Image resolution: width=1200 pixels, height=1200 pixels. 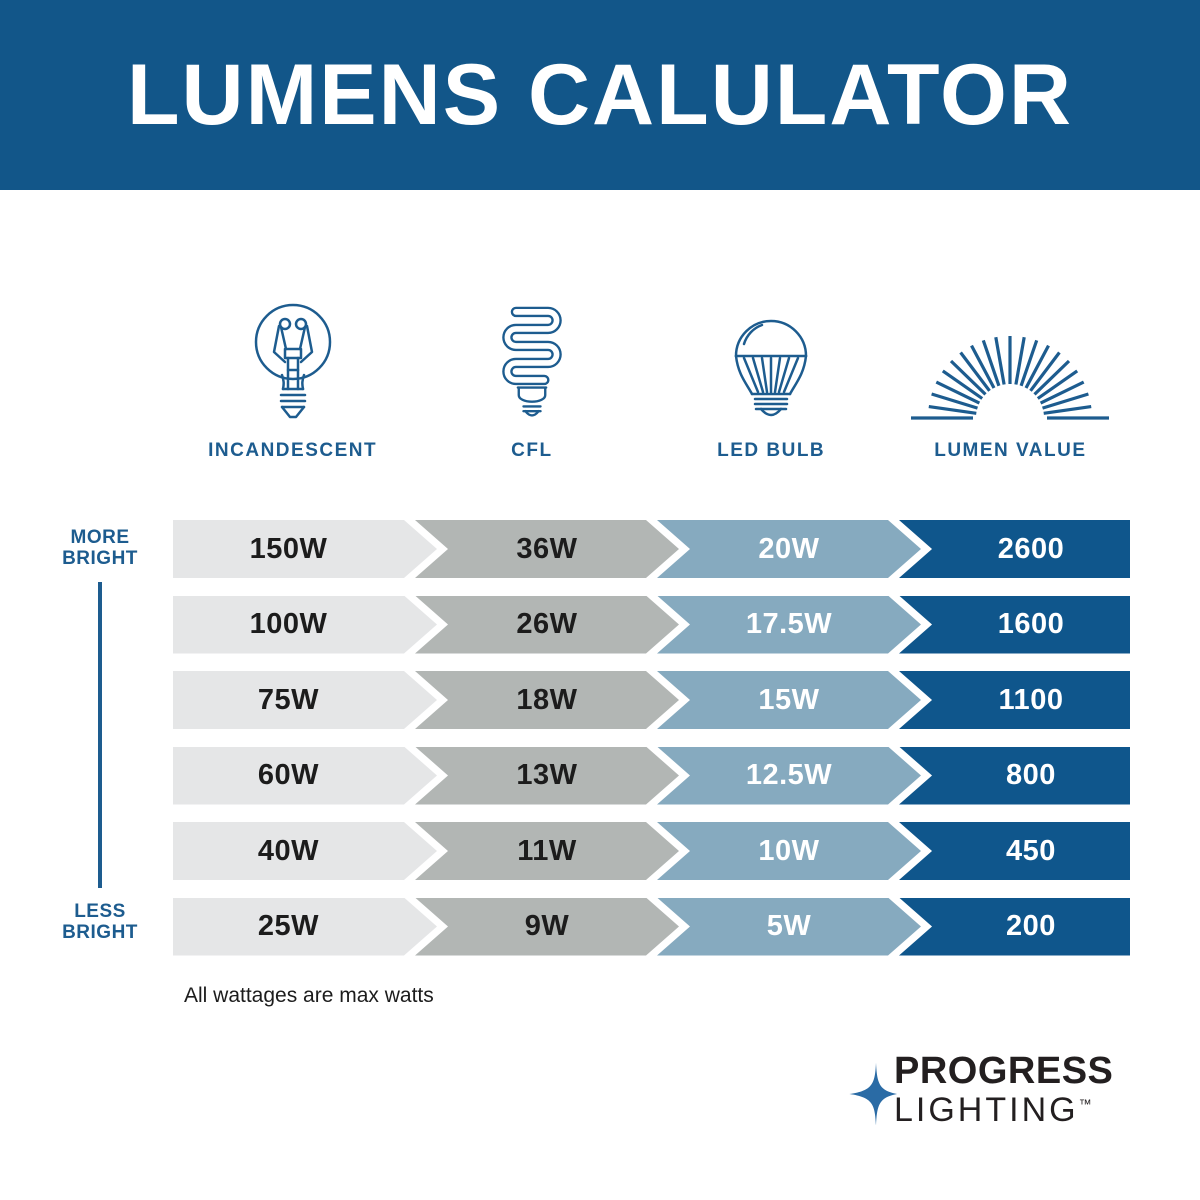 What do you see at coordinates (1085, 1104) in the screenshot?
I see `trademark-symbol: ™` at bounding box center [1085, 1104].